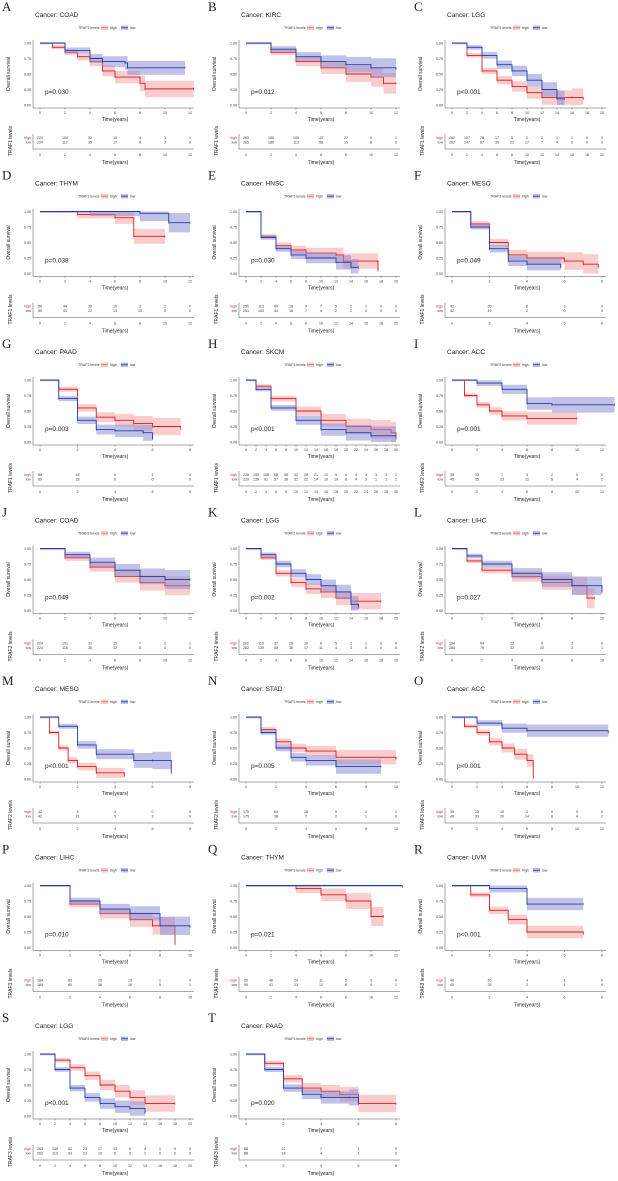 Image resolution: width=618 pixels, height=1181 pixels. Describe the element at coordinates (527, 492) in the screenshot. I see `risk-x-tick-label: 6` at that location.